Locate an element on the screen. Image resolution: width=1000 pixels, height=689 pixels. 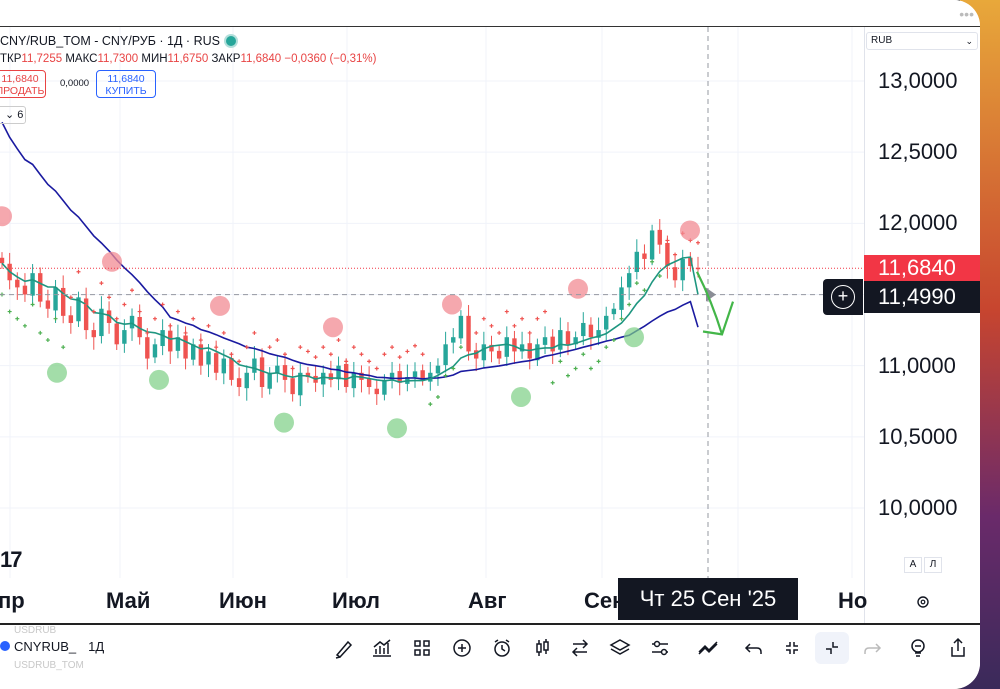
price-axis is located at coordinates (922, 325).